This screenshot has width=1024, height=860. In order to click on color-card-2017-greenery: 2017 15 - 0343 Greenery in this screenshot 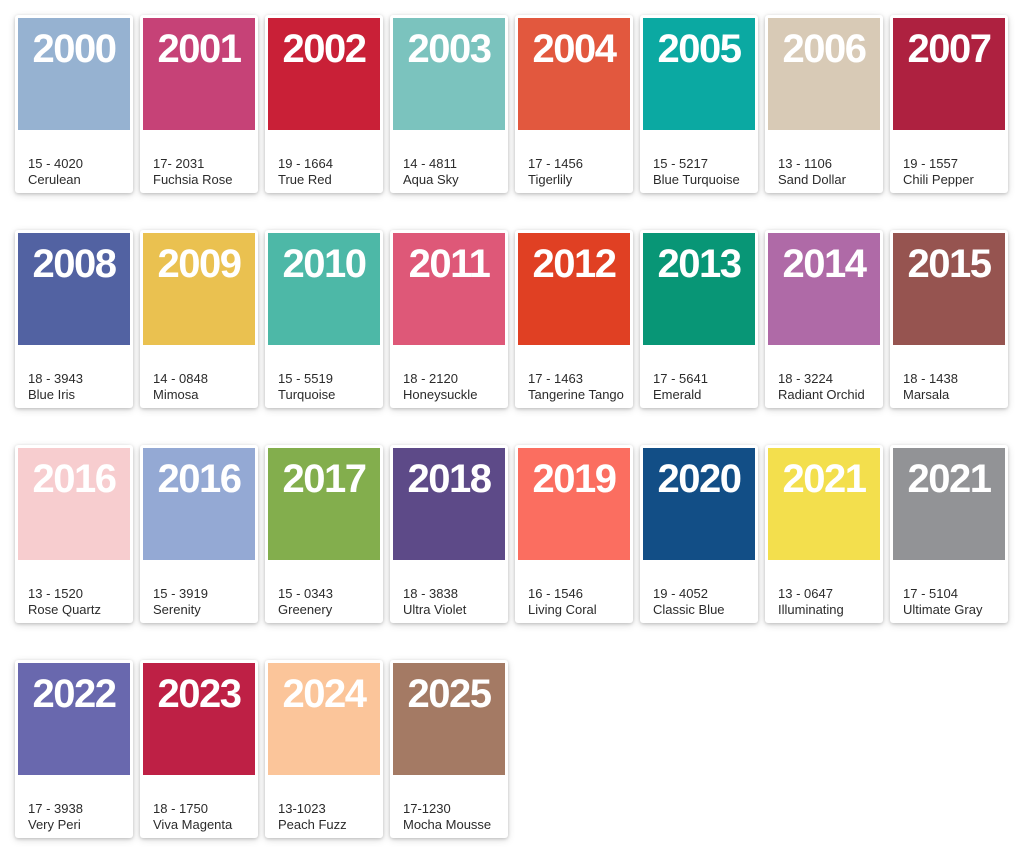, I will do `click(324, 534)`.